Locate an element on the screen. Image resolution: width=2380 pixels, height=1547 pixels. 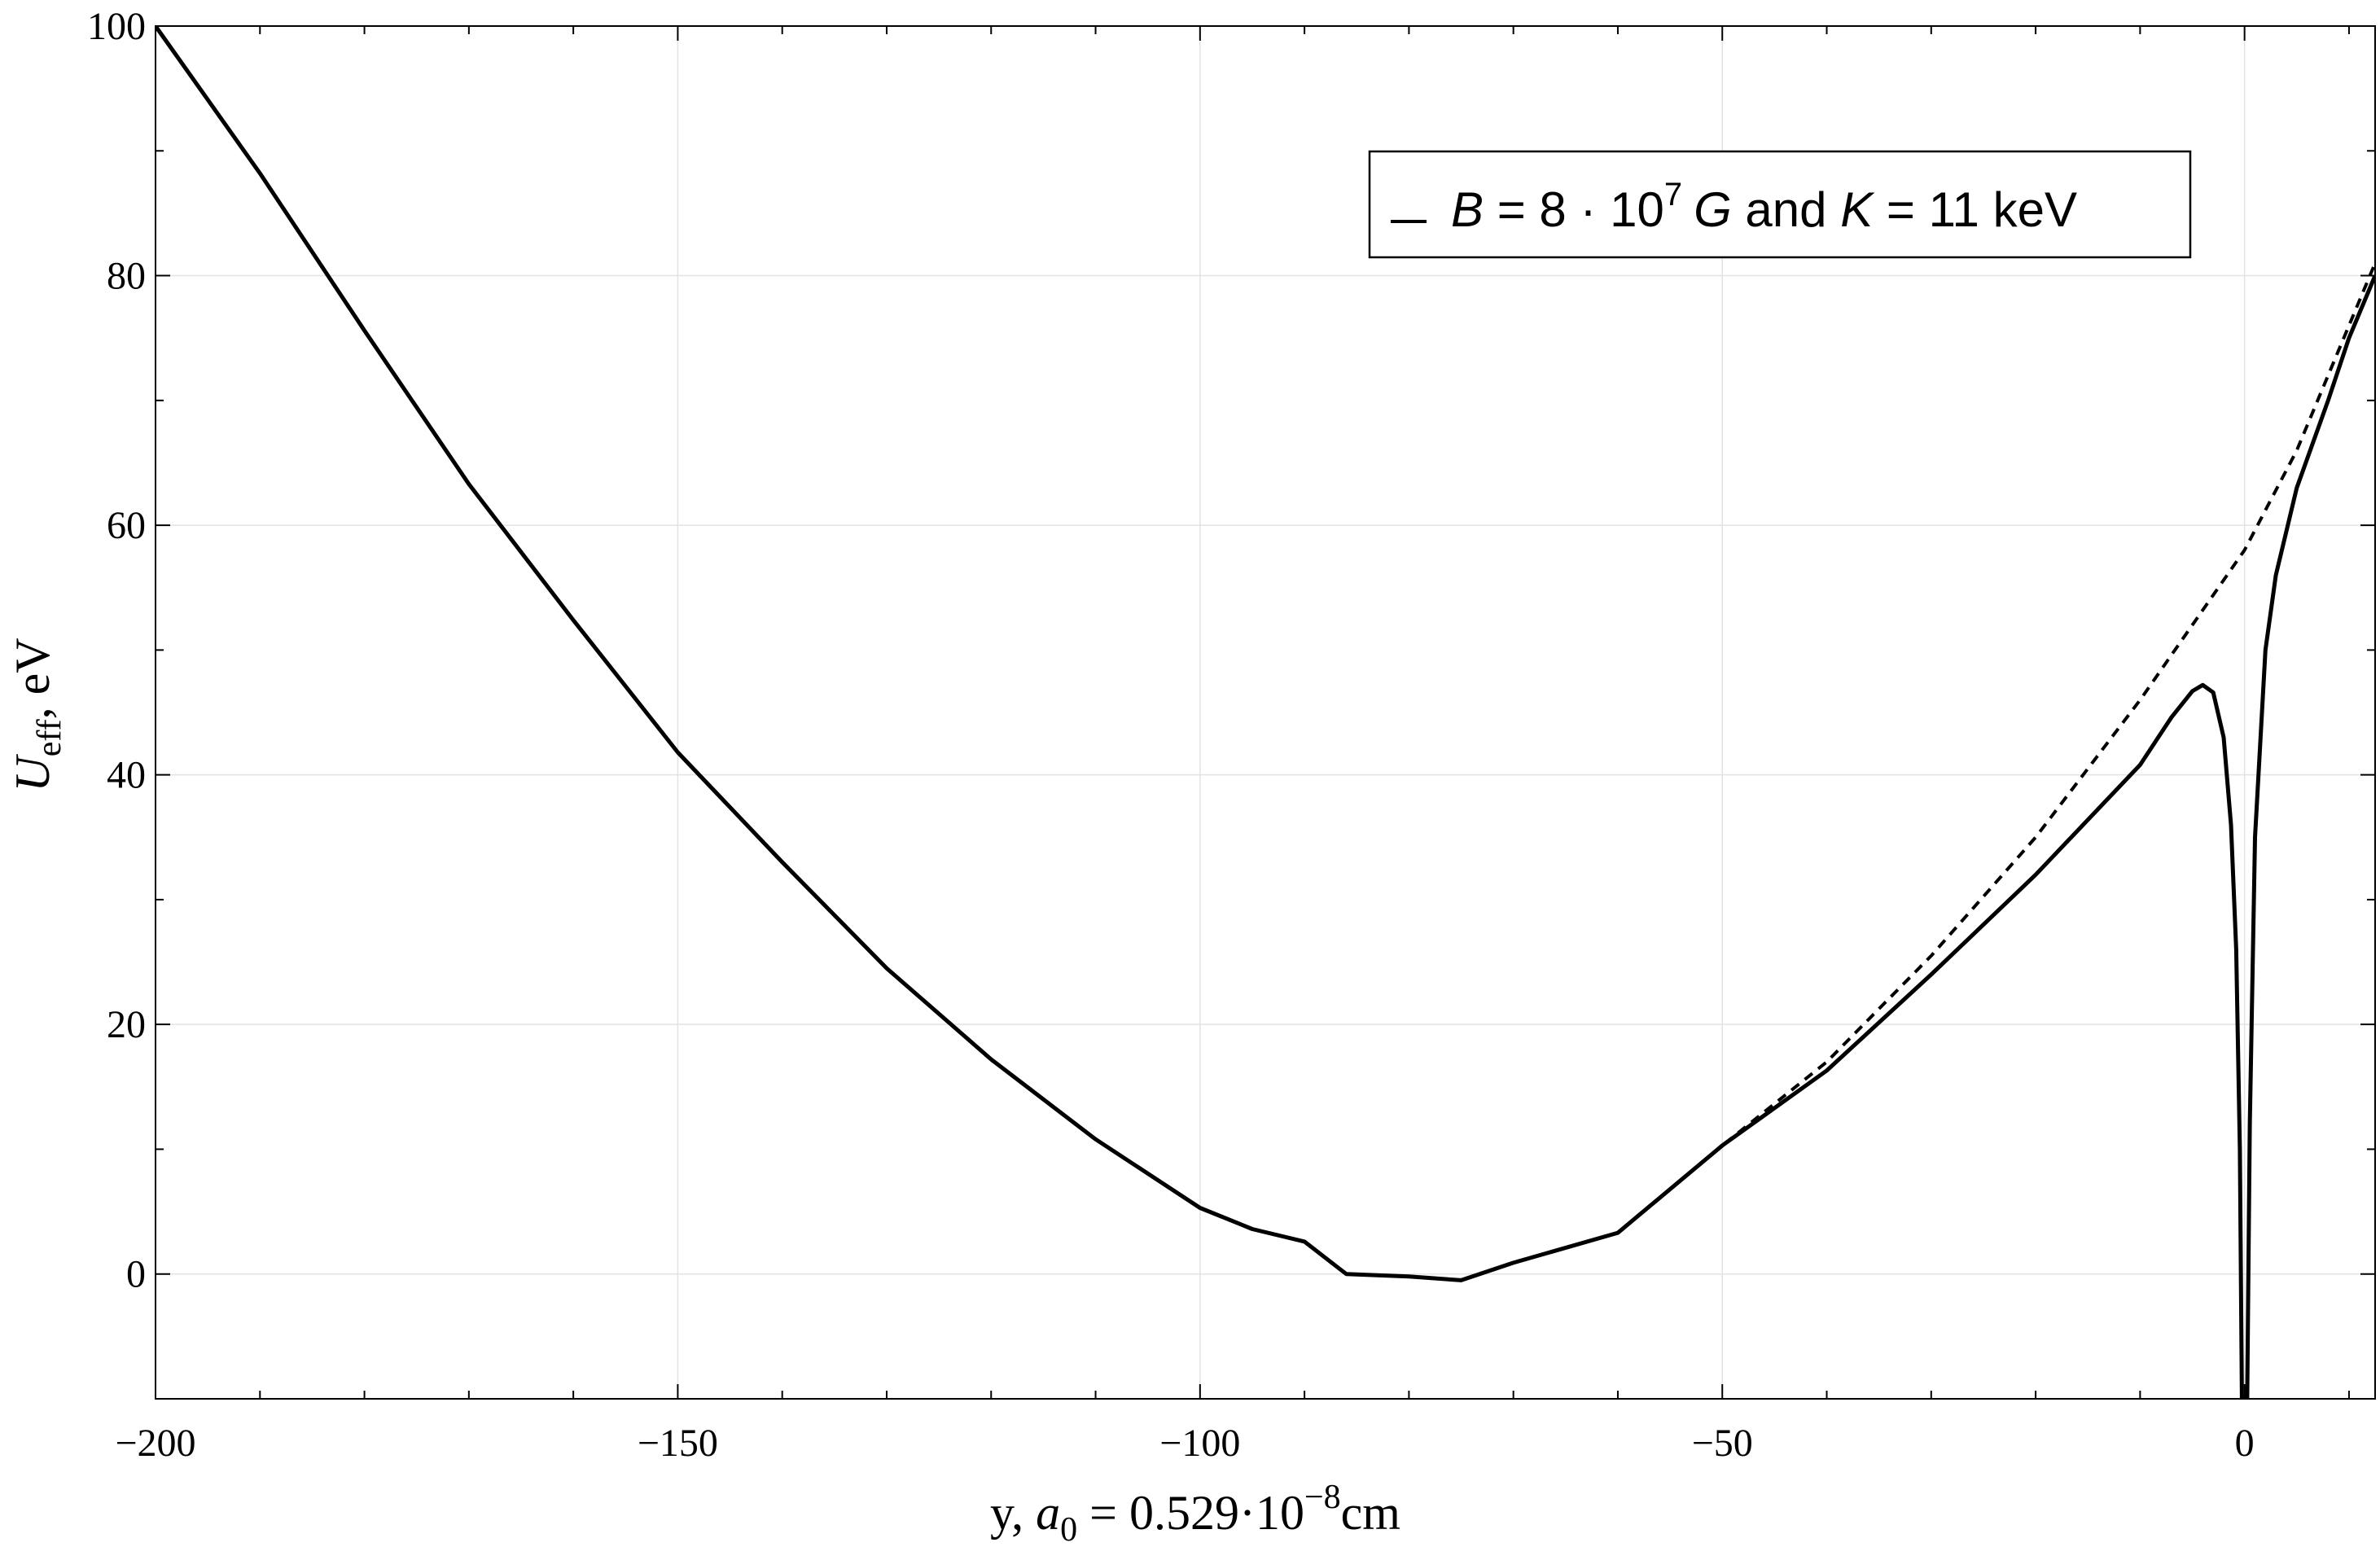
y-tick-label: 100 is located at coordinates (116, 27).